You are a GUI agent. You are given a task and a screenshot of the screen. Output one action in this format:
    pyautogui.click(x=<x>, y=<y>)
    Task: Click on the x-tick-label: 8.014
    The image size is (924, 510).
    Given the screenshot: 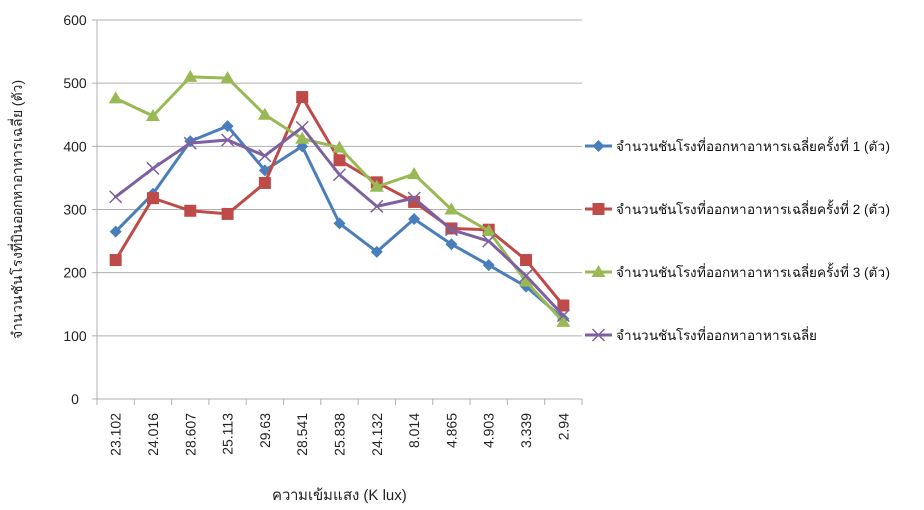 What is the action you would take?
    pyautogui.click(x=414, y=430)
    